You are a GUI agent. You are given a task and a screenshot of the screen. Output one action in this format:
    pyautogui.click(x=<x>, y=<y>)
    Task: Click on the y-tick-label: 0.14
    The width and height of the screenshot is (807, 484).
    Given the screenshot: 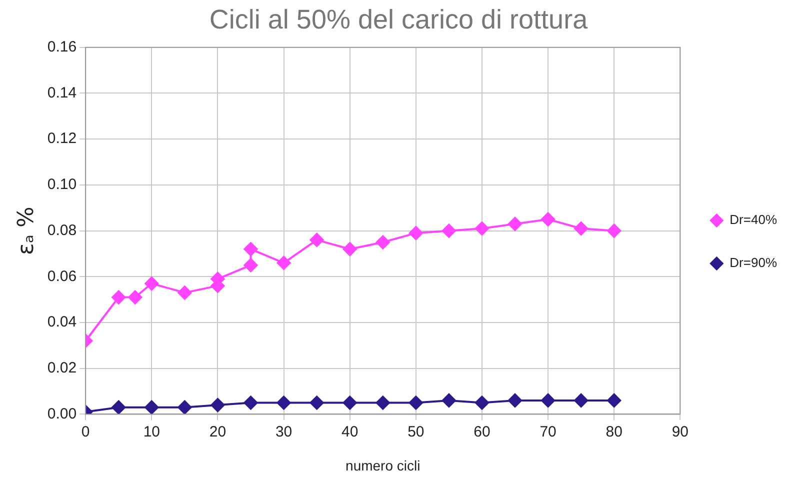 What is the action you would take?
    pyautogui.click(x=62, y=93)
    